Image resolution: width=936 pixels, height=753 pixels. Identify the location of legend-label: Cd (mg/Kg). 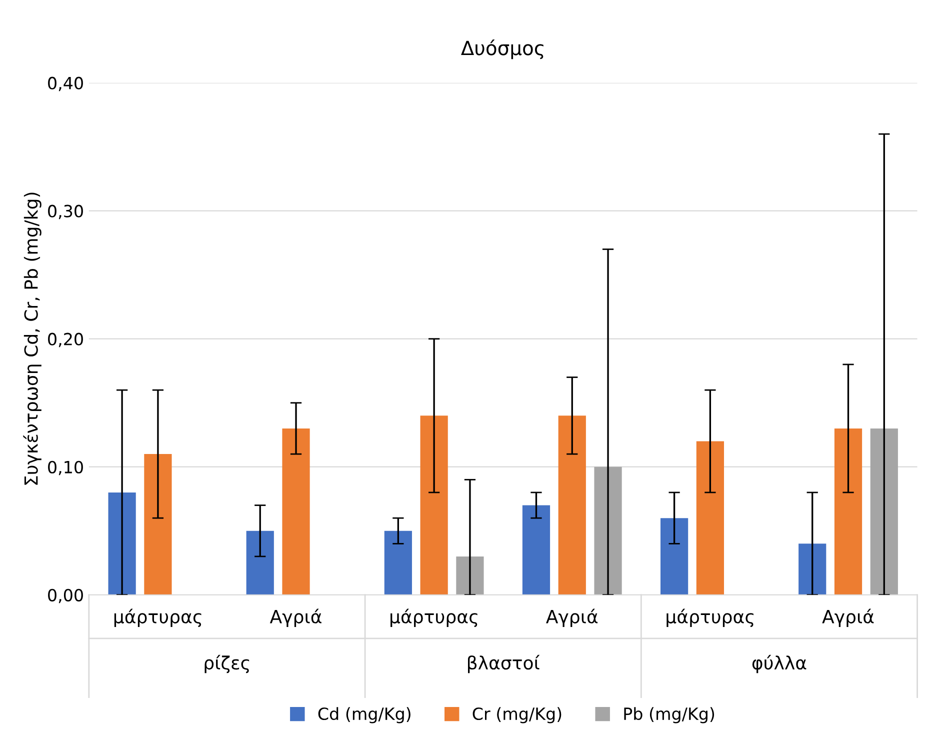
(364, 715).